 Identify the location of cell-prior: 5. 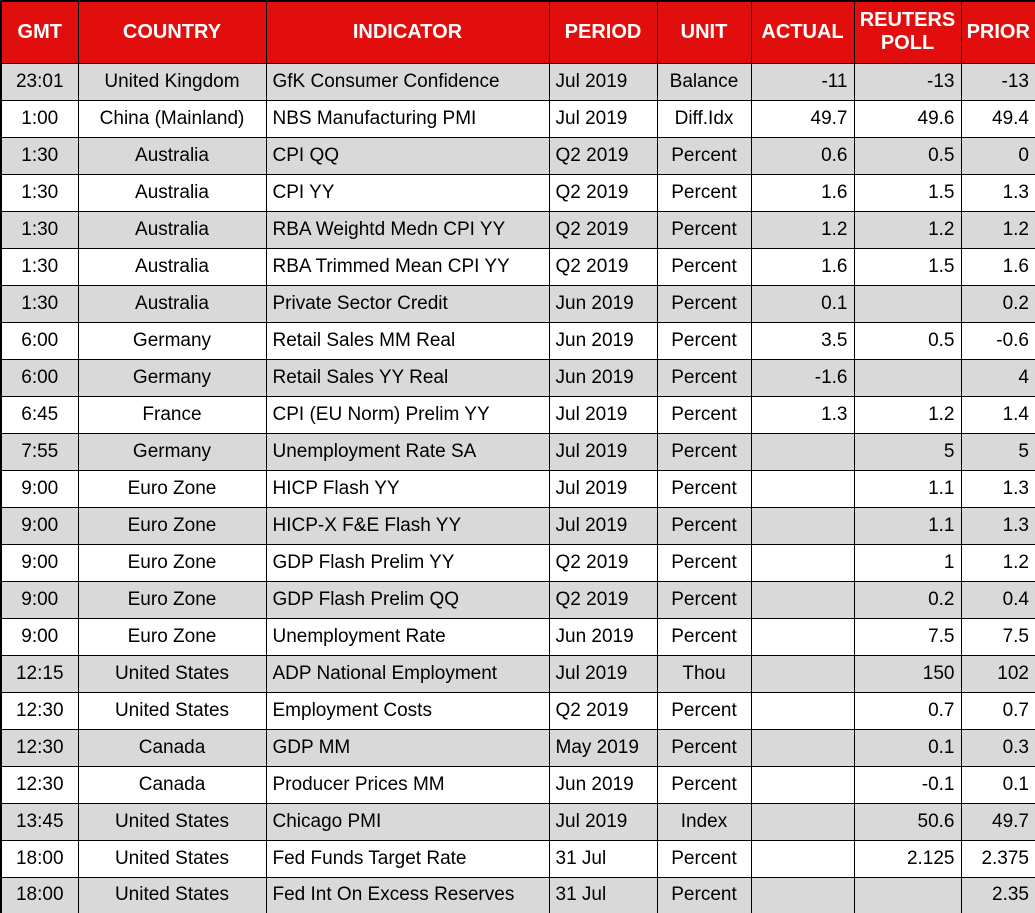
(997, 451).